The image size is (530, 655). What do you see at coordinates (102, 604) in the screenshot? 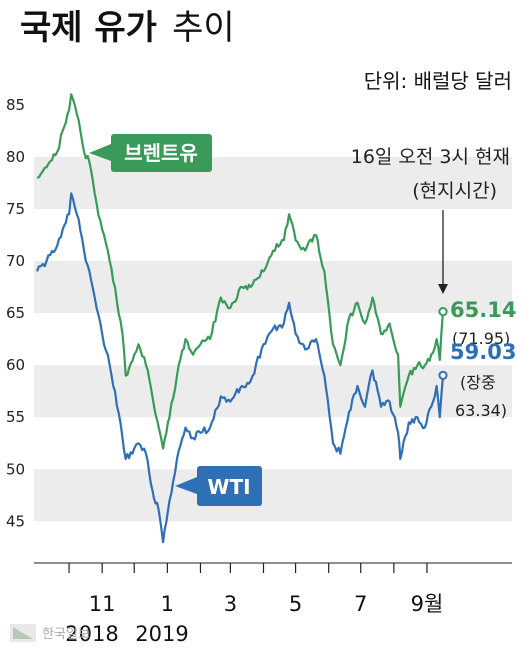
I see `x-tick-label: 11` at bounding box center [102, 604].